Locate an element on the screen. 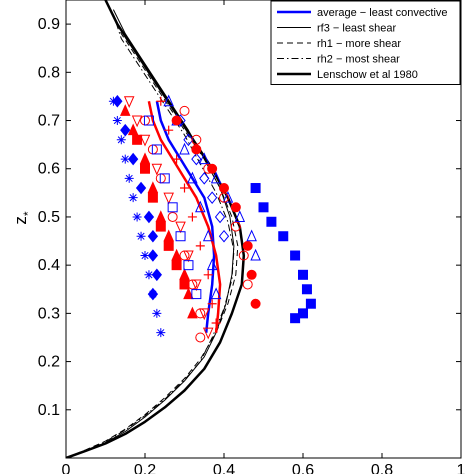  legend-label: Lenschow et al 1980 is located at coordinates (367, 75).